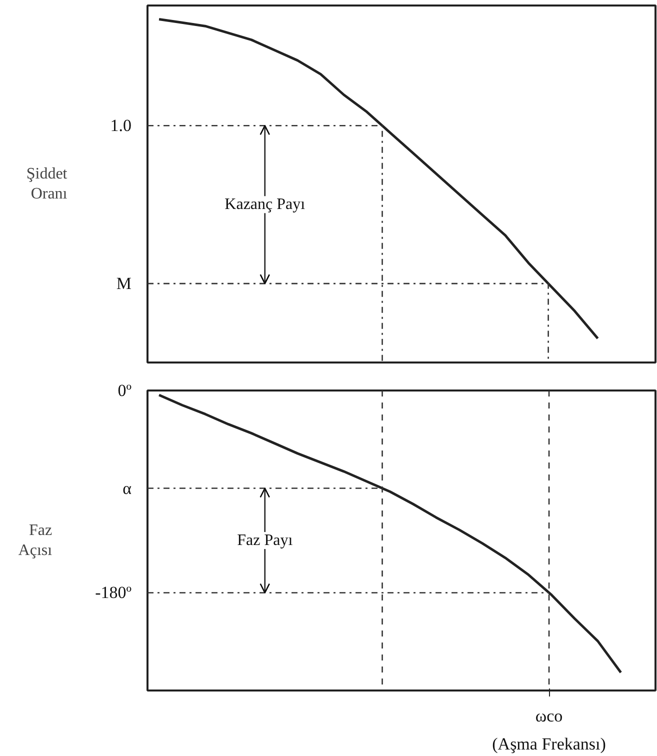 The width and height of the screenshot is (657, 756). I want to click on y-tick-label: -180º, so click(113, 592).